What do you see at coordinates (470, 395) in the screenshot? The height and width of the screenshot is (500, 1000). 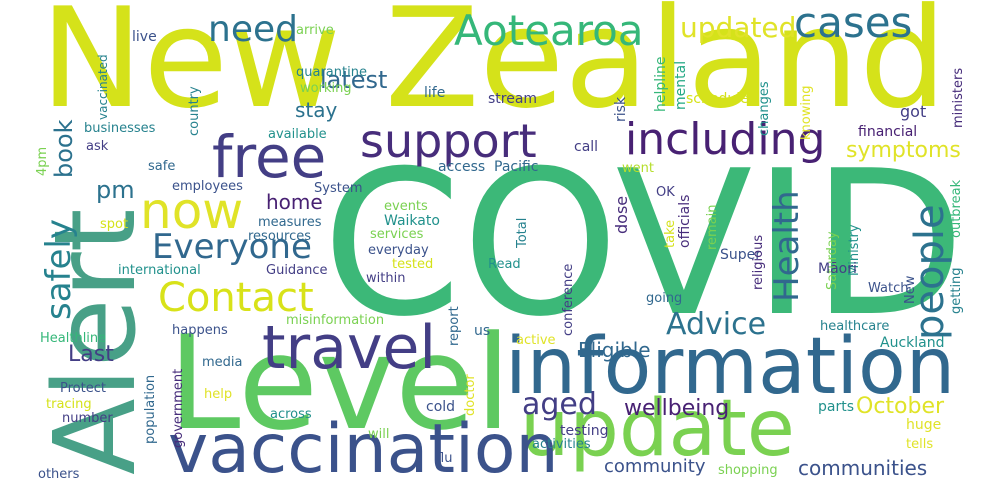 I see `word-doctor: doctor` at bounding box center [470, 395].